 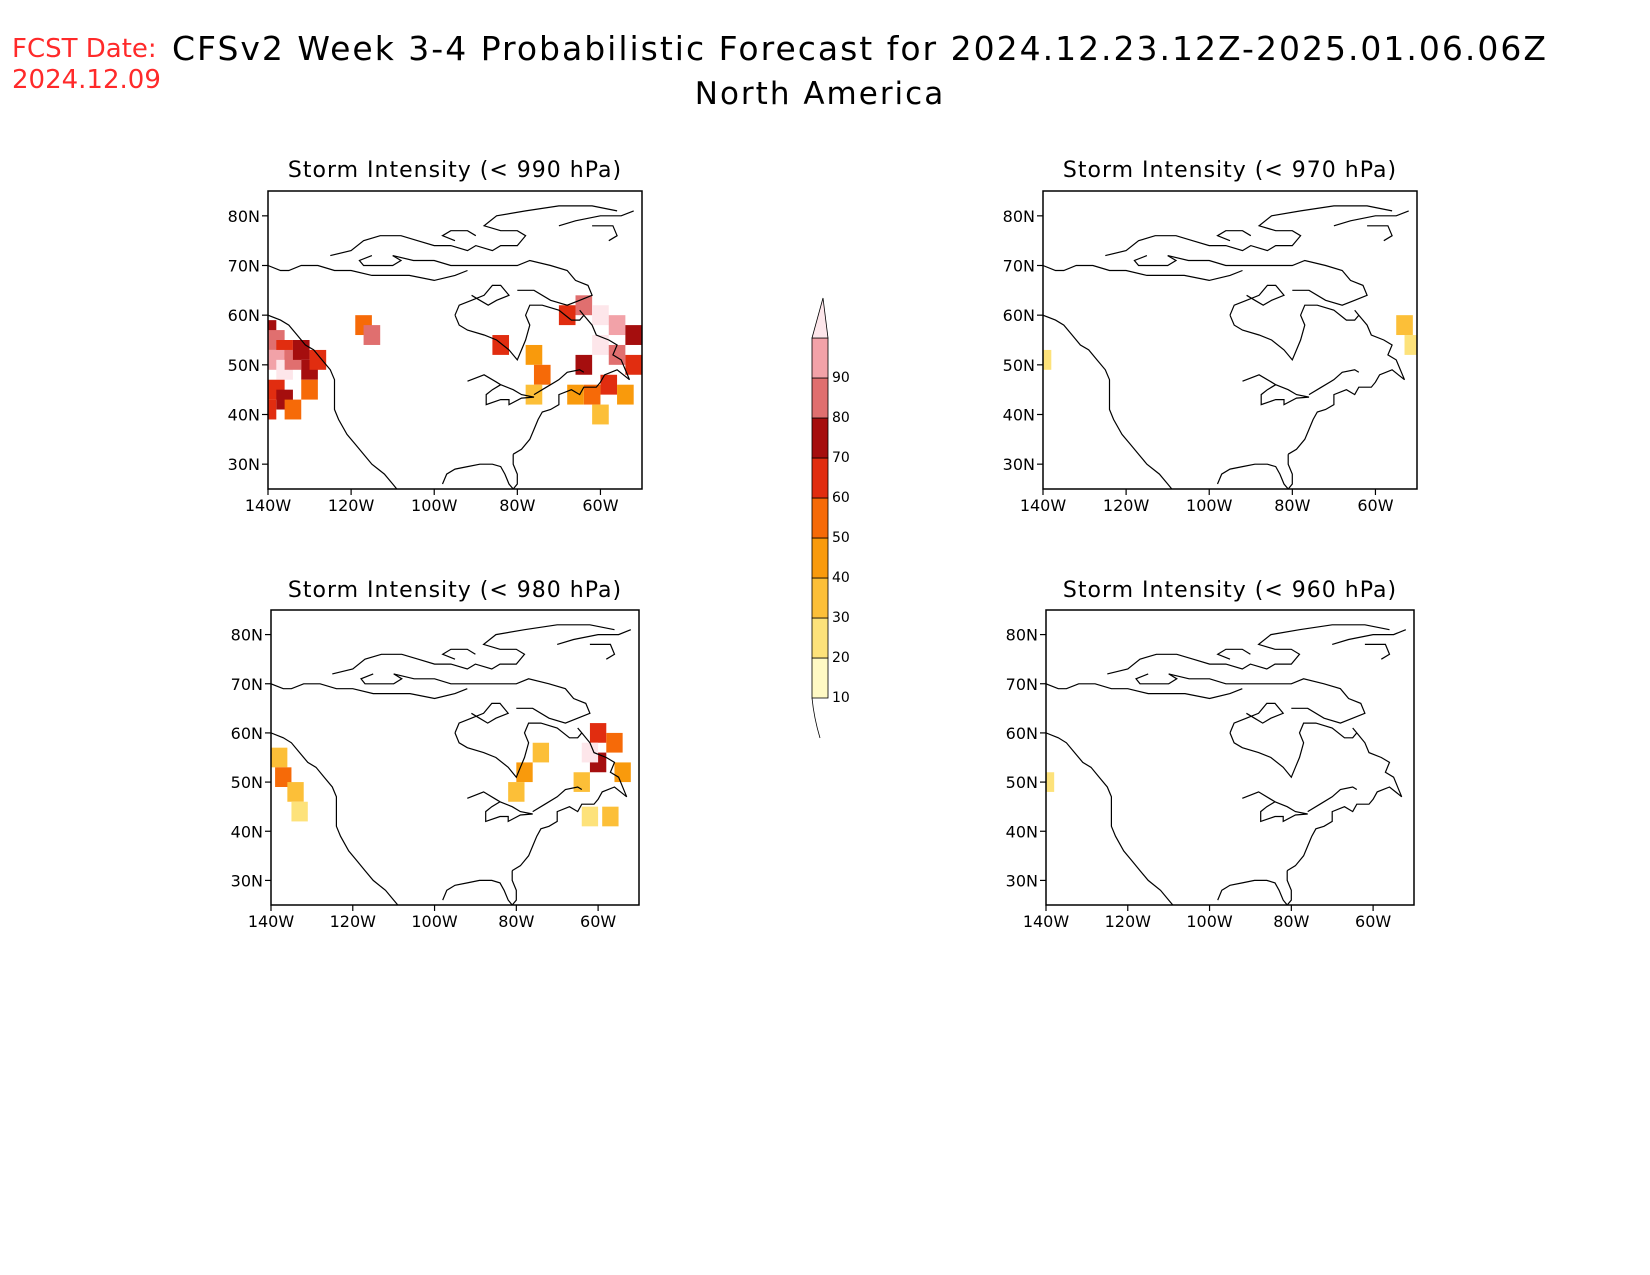 What do you see at coordinates (841, 618) in the screenshot?
I see `colorbar-label: 30` at bounding box center [841, 618].